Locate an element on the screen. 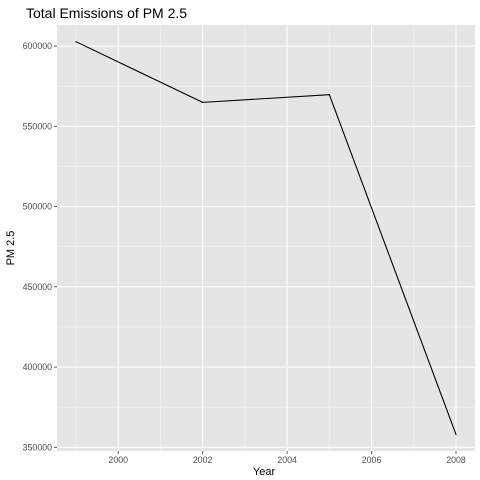  x-tick-label: 2006 is located at coordinates (372, 460).